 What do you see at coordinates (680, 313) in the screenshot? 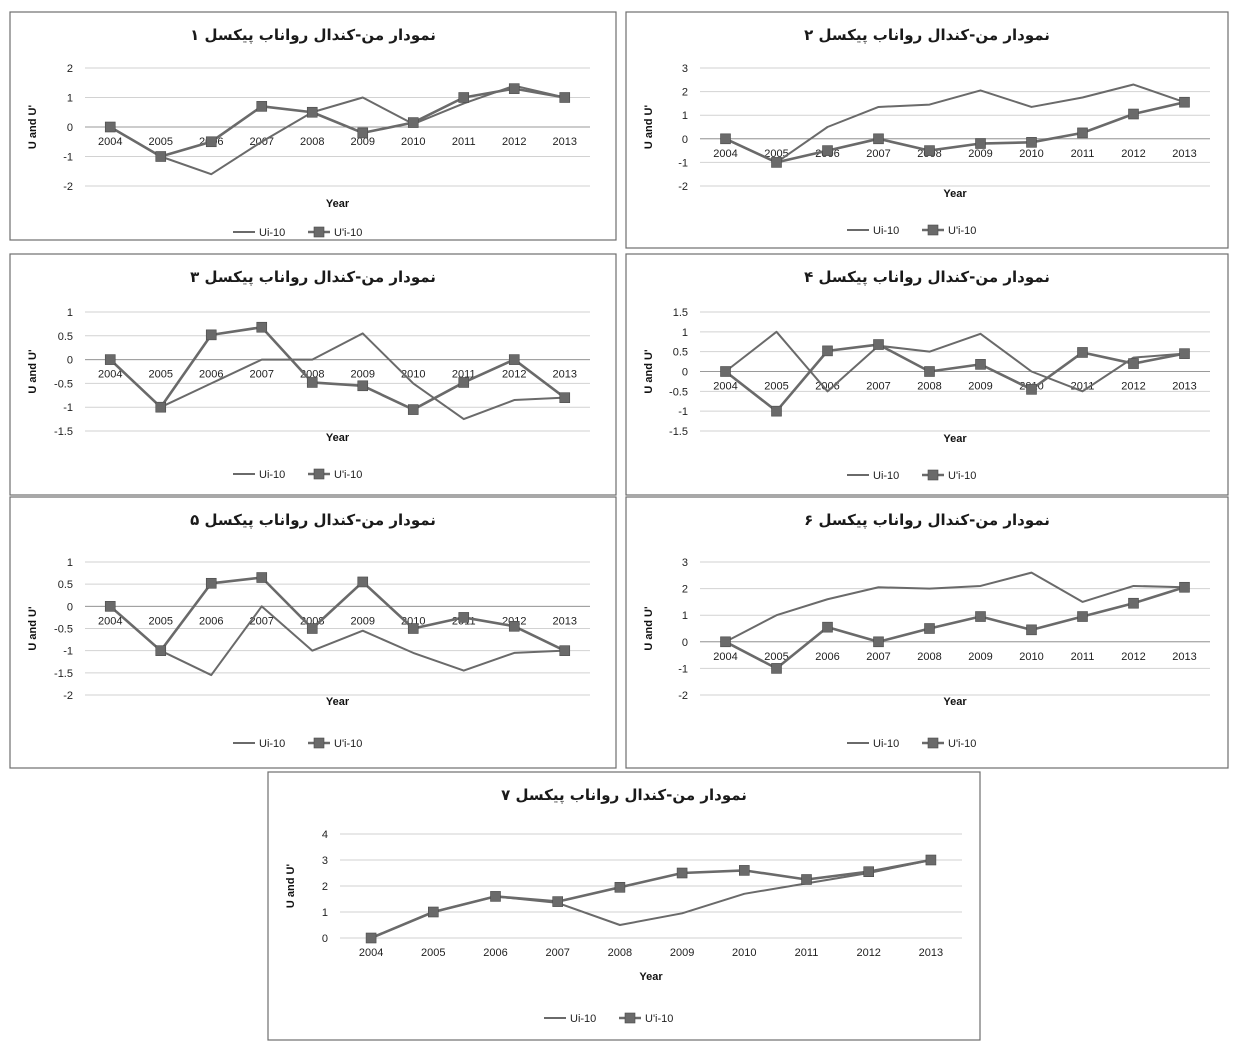
I see `y-tick-label: 1.5` at bounding box center [680, 313].